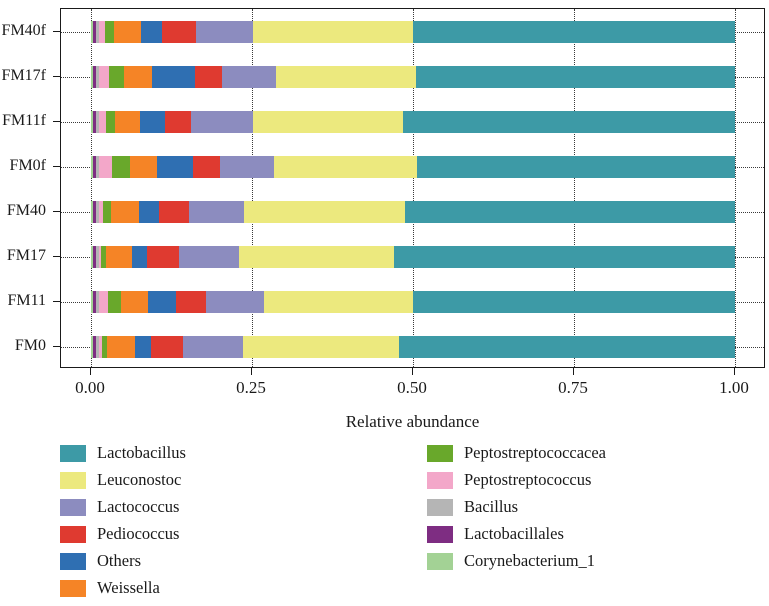 This screenshot has width=769, height=606. What do you see at coordinates (27, 165) in the screenshot?
I see `y-tick-label-FM0f: FM0f` at bounding box center [27, 165].